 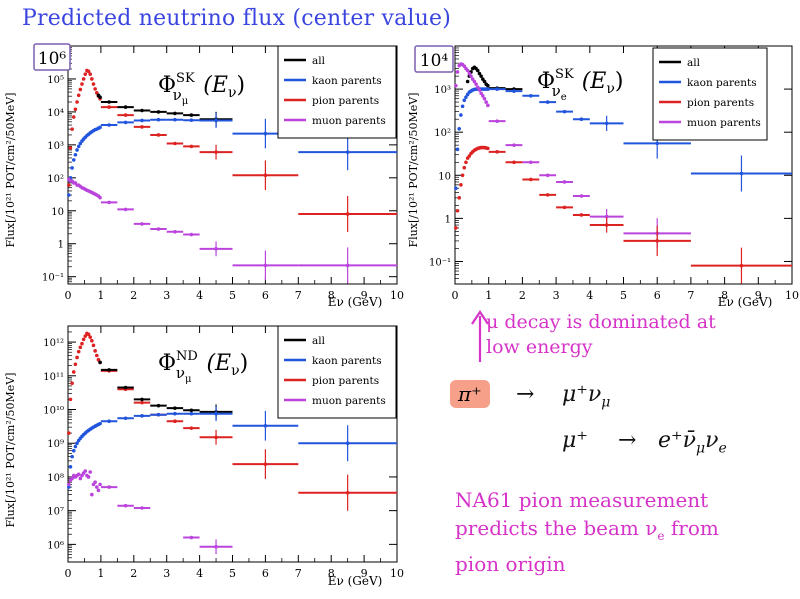 What do you see at coordinates (10, 170) in the screenshot?
I see `y-axis-label: Flux[/10²¹ POT/cm²/50MeV]` at bounding box center [10, 170].